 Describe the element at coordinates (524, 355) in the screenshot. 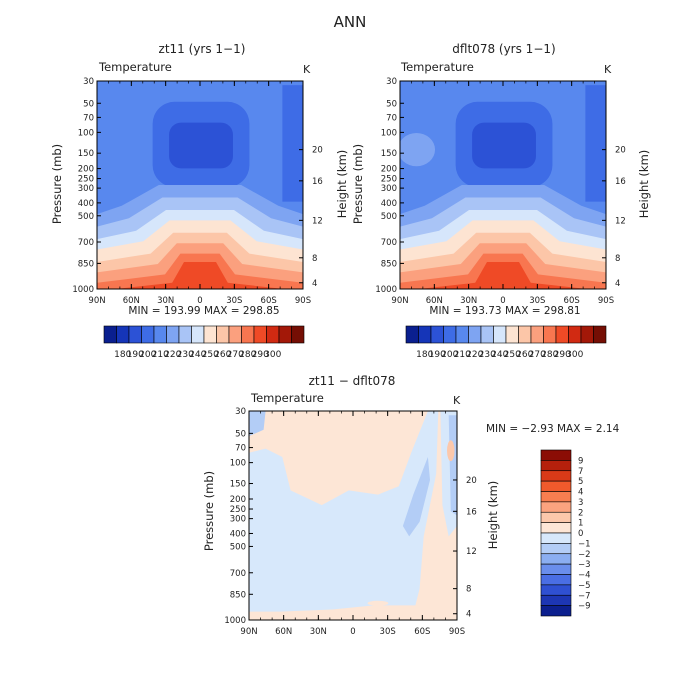

I see `colorbar-label: 260` at that location.